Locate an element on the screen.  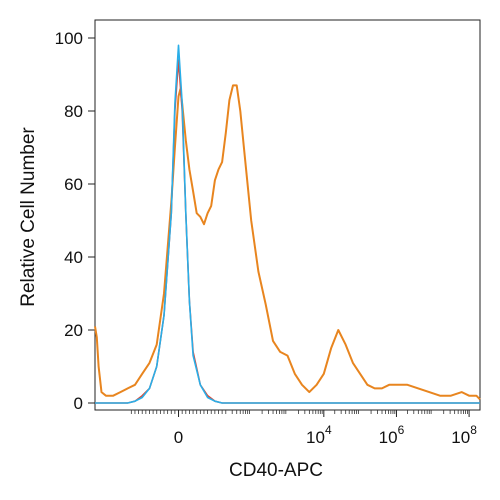
y-tick-label: 0 is located at coordinates (78, 403).